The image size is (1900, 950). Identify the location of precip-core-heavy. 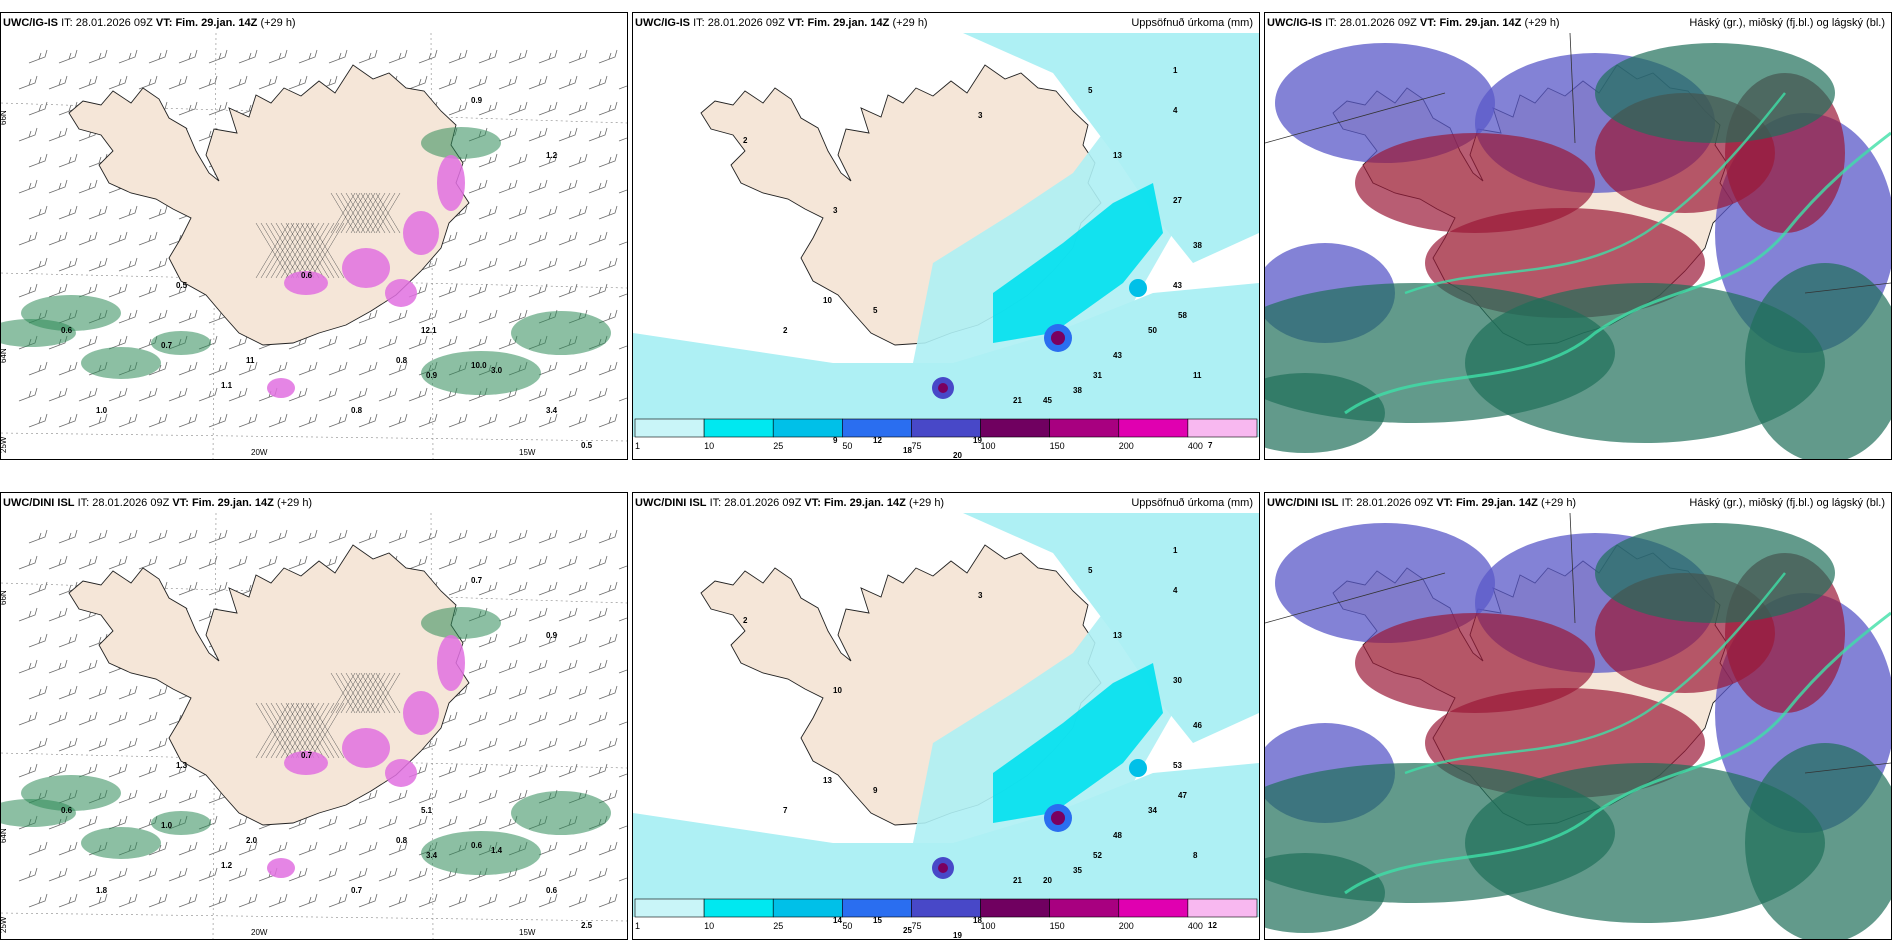
(1058, 818).